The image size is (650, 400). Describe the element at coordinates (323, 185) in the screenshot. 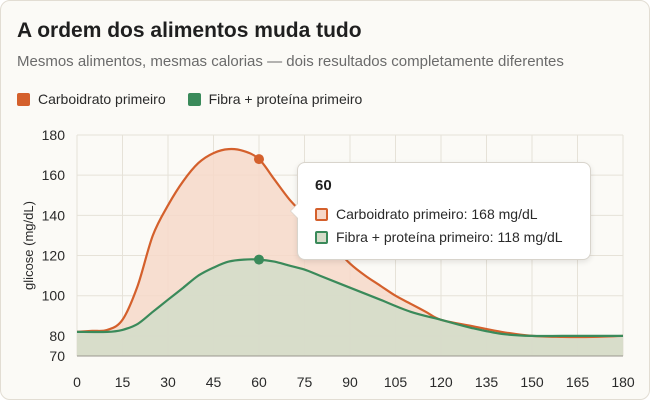

I see `tooltip-title: 60` at that location.